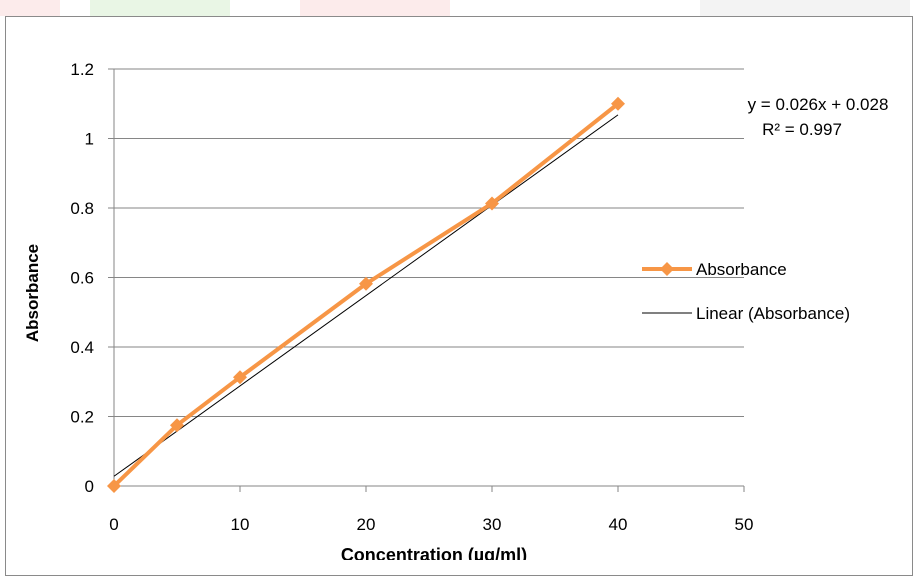 This screenshot has width=917, height=576. I want to click on trendline-equation: y = 0.026x + 0.028, so click(818, 104).